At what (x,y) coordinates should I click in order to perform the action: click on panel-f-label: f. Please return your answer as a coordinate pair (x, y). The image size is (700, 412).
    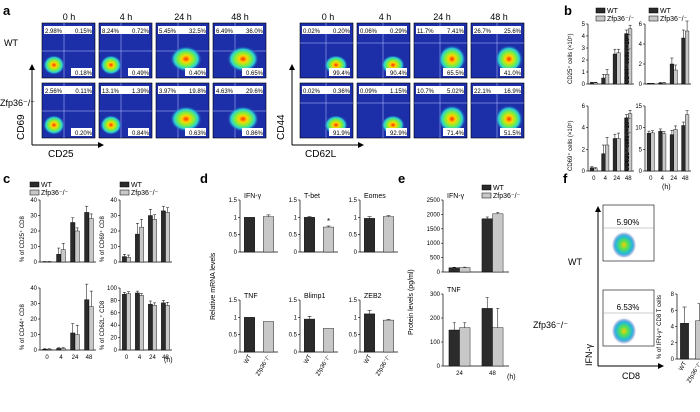
    Looking at the image, I should click on (565, 178).